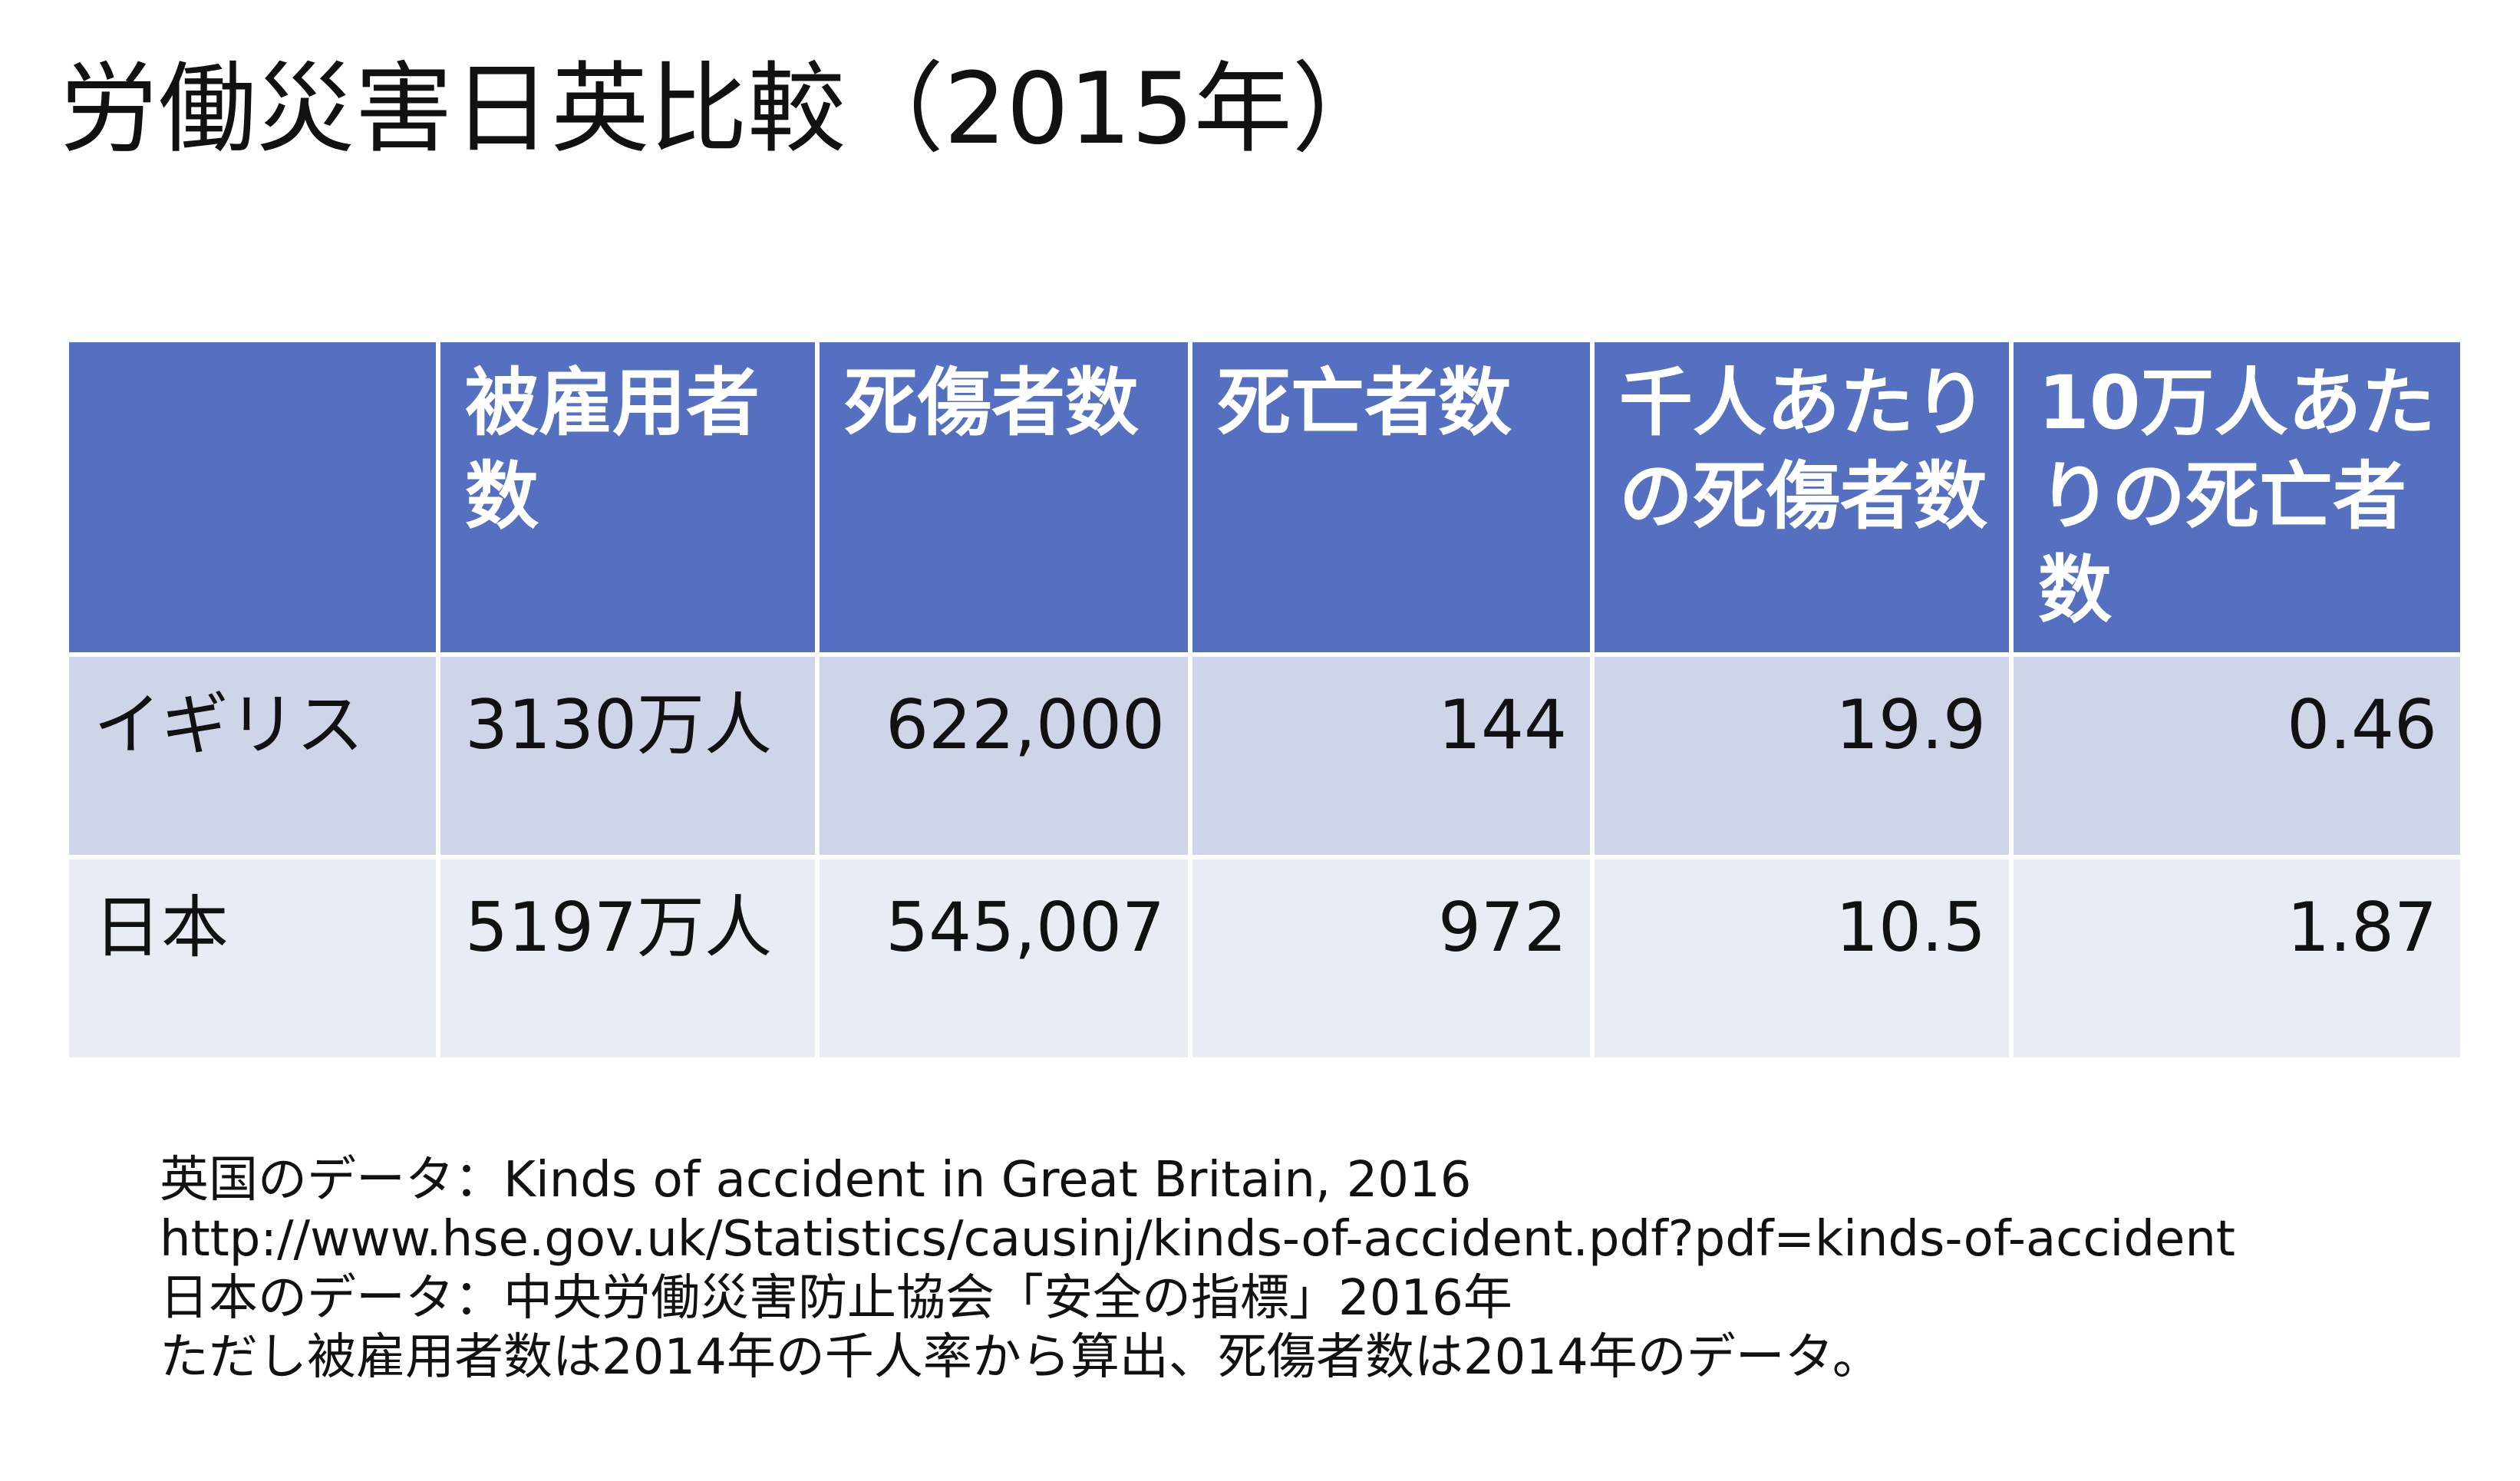  I want to click on cell-country: イギリス, so click(252, 755).